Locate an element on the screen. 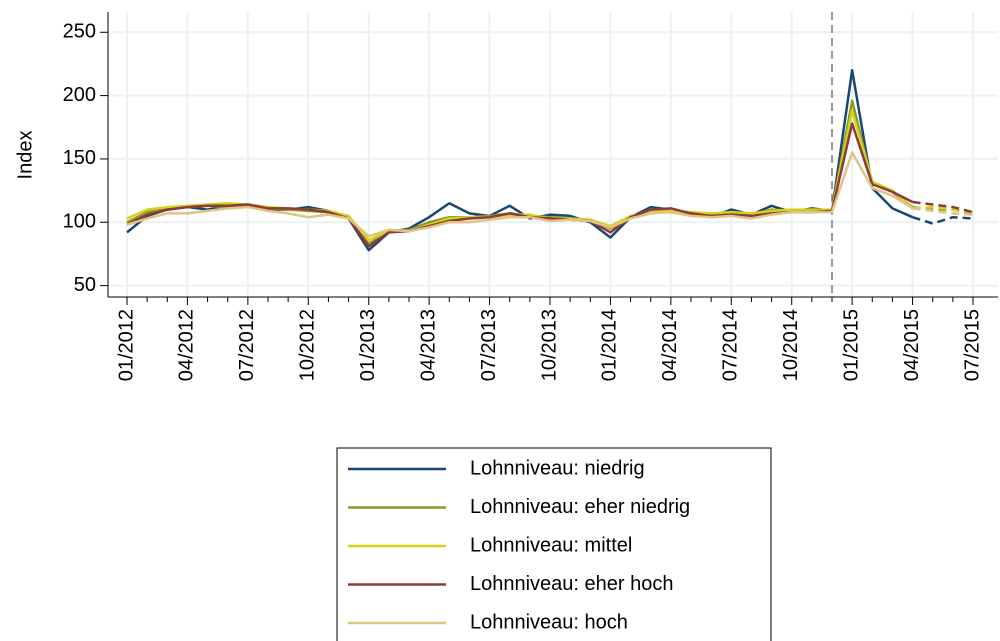 The width and height of the screenshot is (1000, 641). x-tick-label: 01/2012 is located at coordinates (126, 345).